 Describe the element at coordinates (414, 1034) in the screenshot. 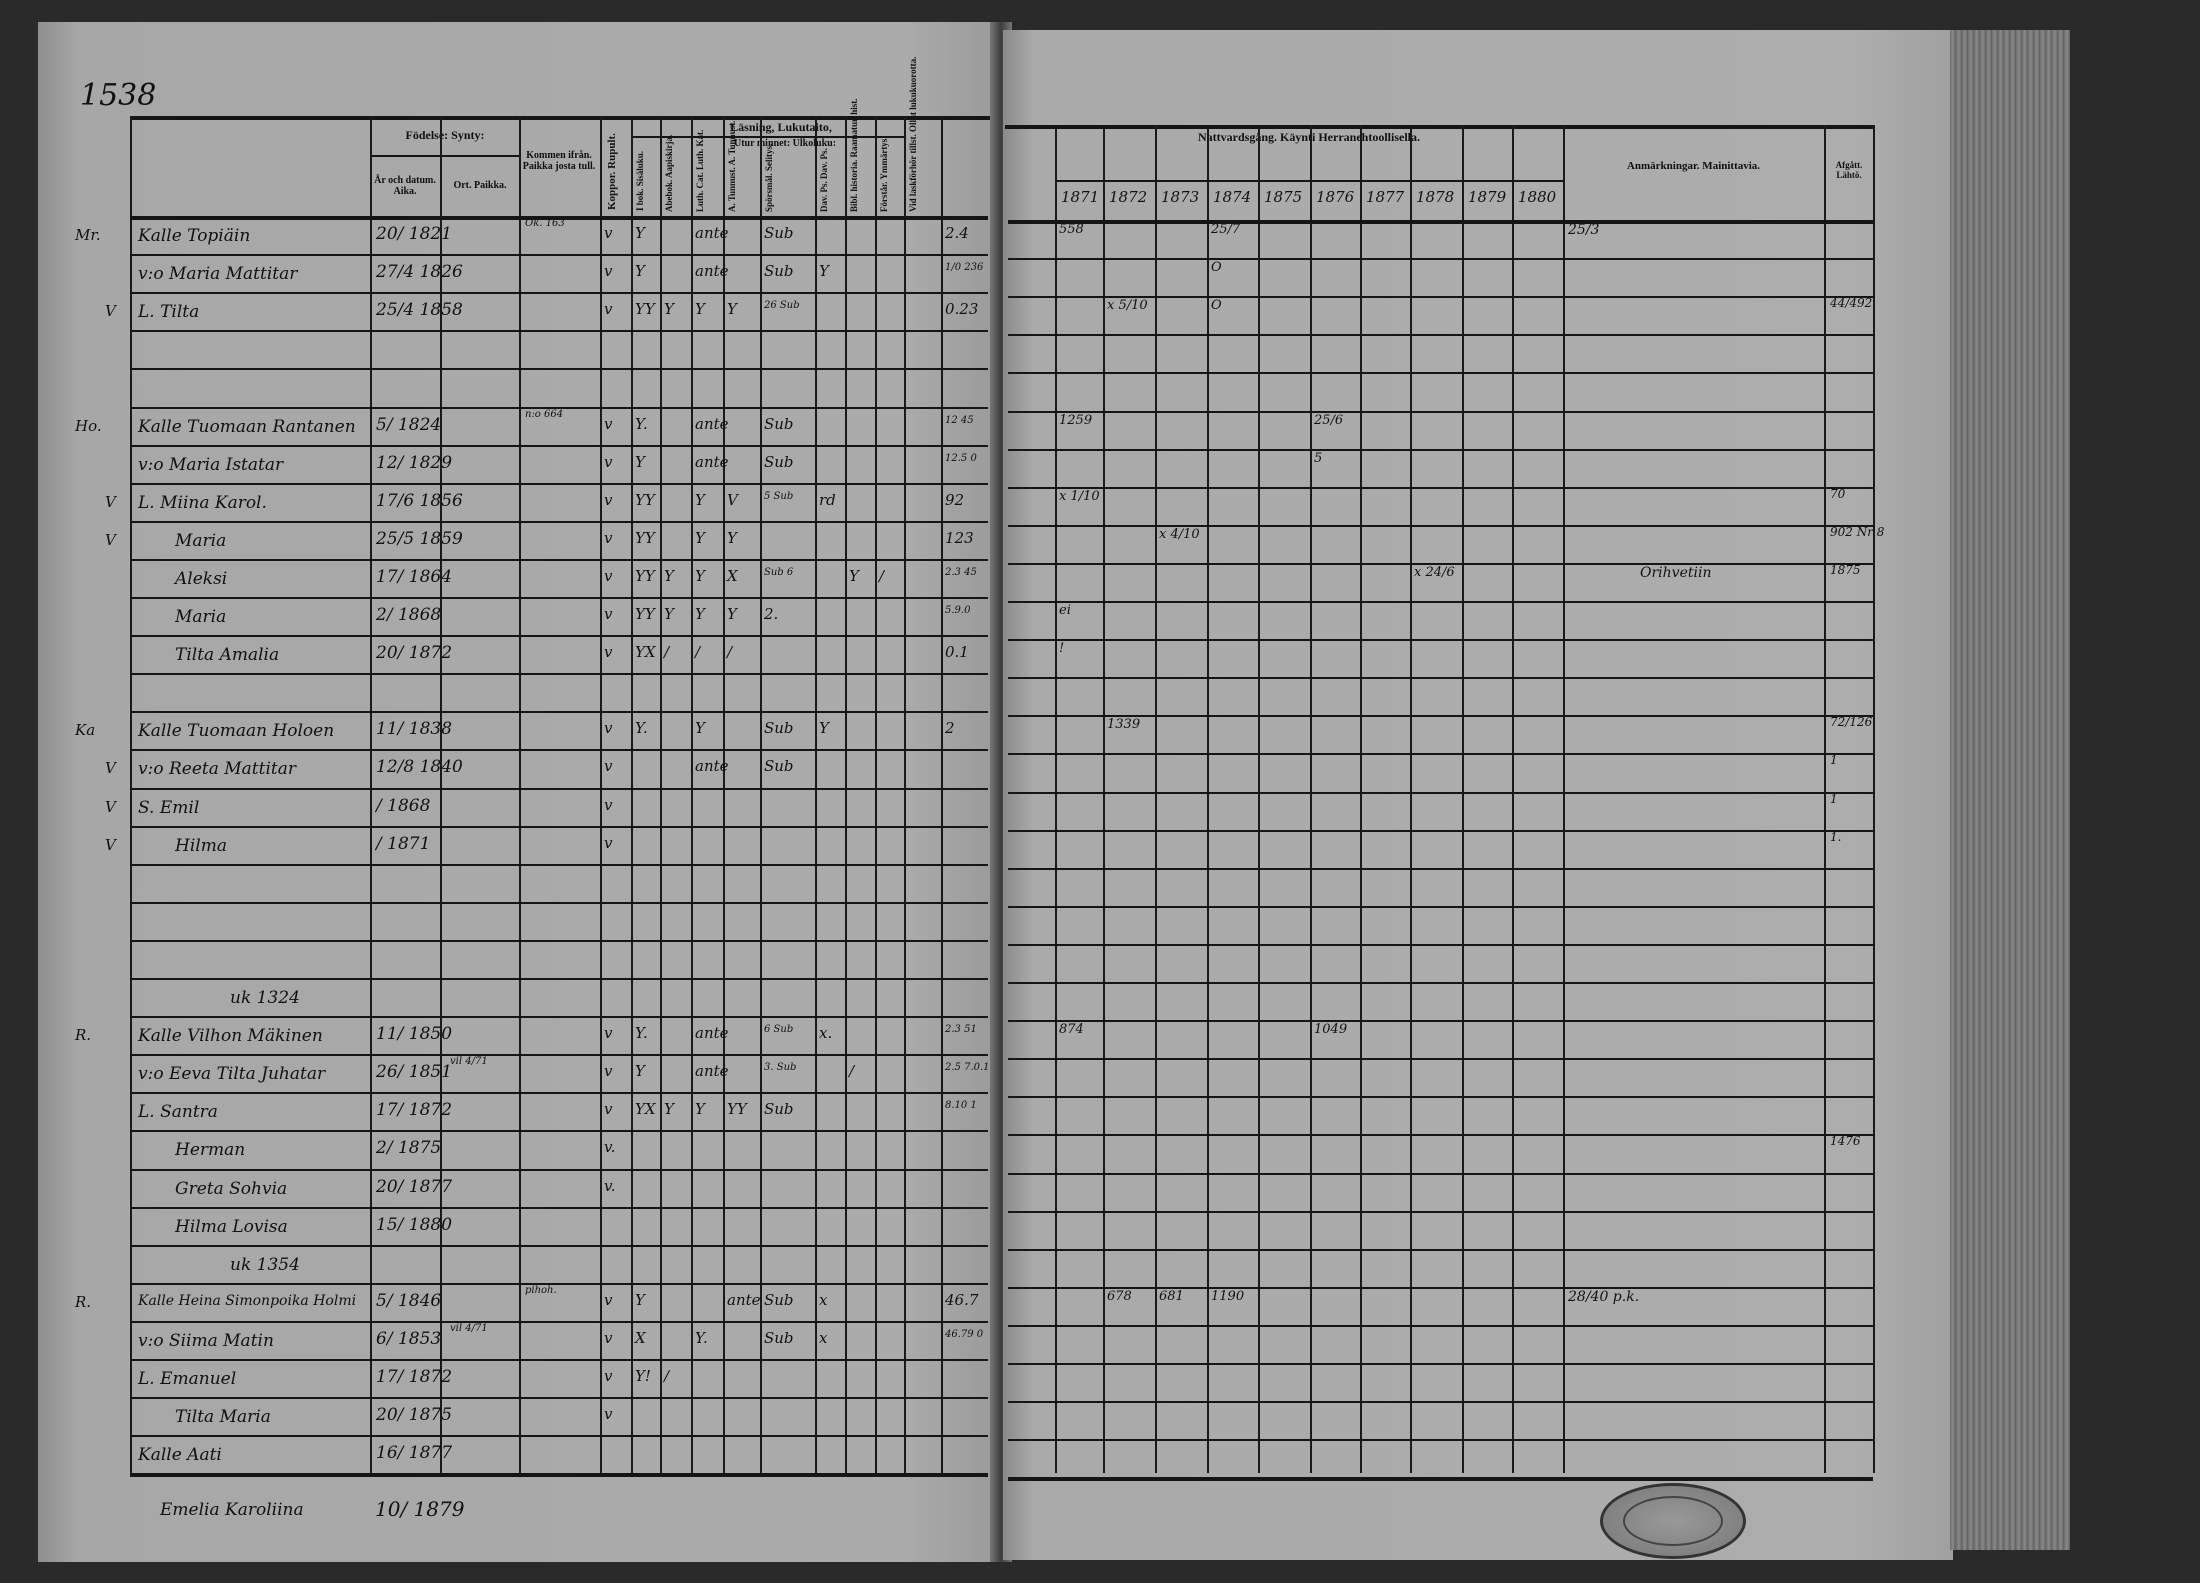

I see `birth-date: 11/ 1850` at that location.